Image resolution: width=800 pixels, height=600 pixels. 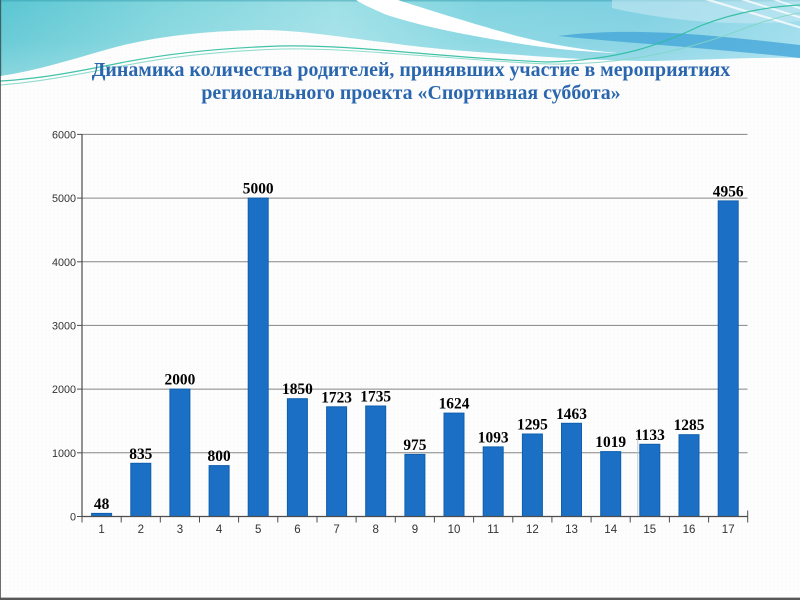 I want to click on svg-text: 2, so click(x=141, y=530).